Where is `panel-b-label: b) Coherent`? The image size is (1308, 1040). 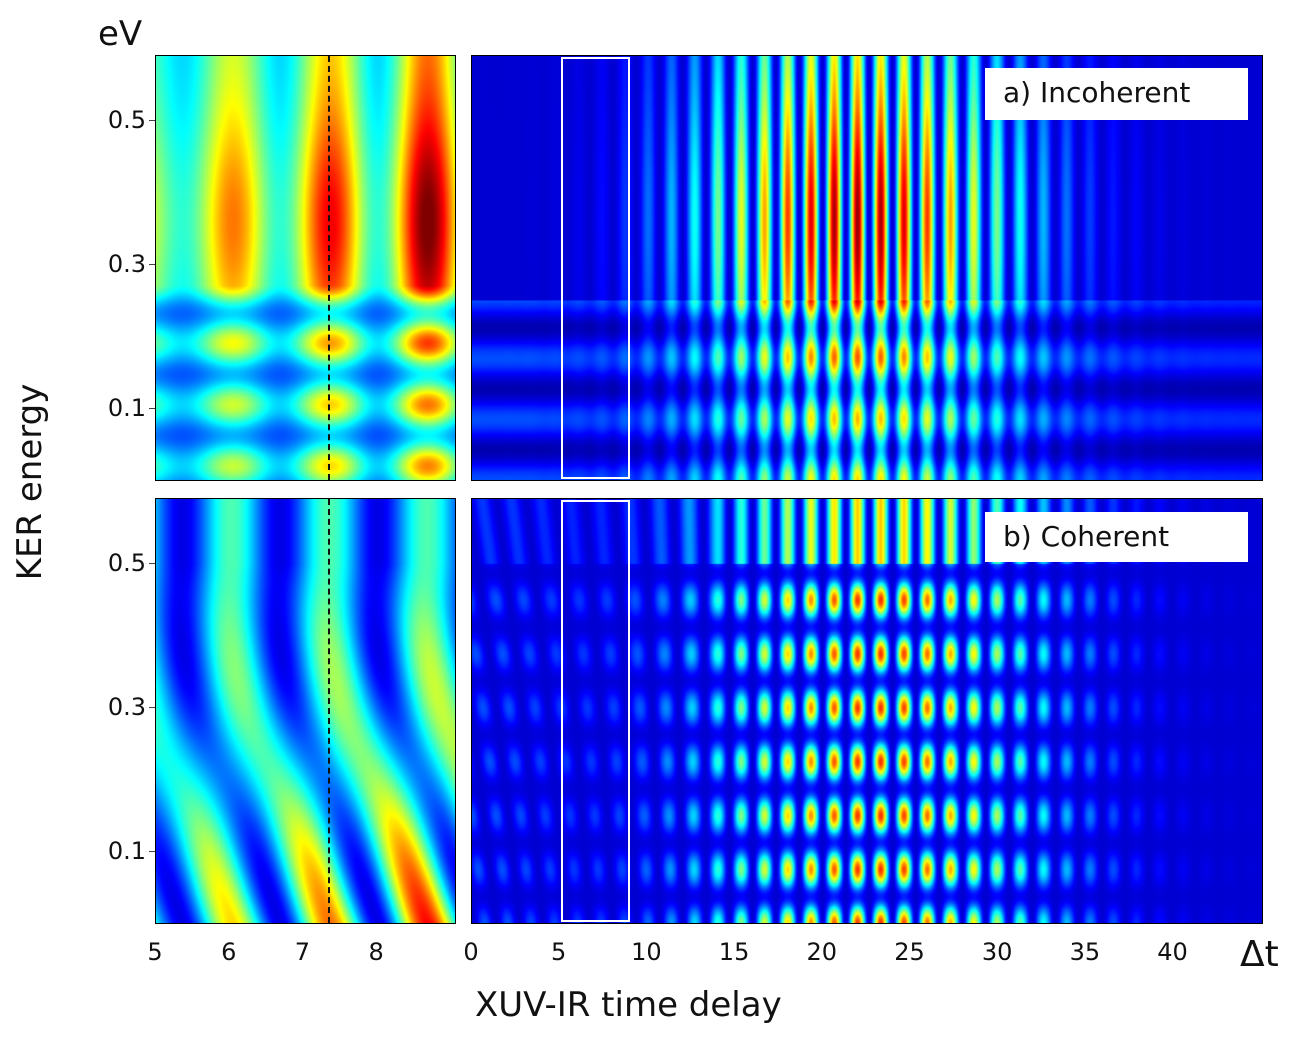
panel-b-label: b) Coherent is located at coordinates (1116, 537).